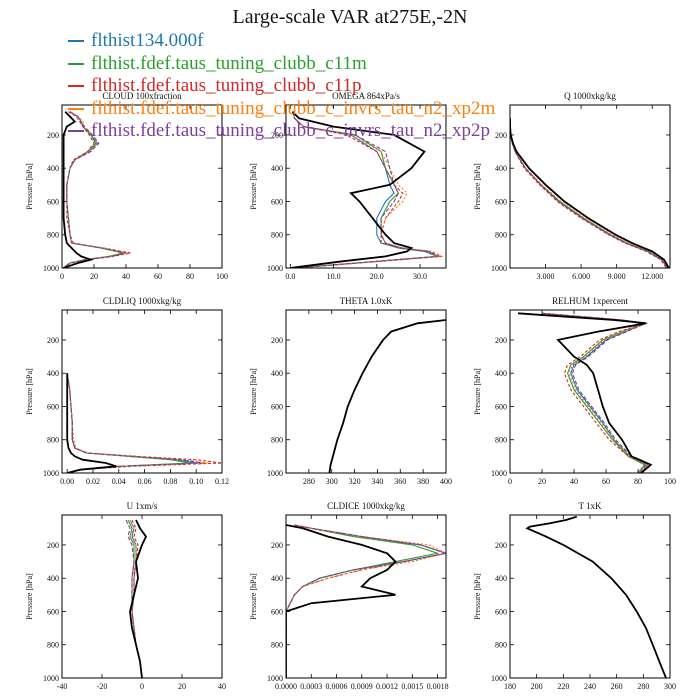  I want to click on legend-label: flthist.fdef.taus_tuning_clubb_c11p, so click(226, 86).